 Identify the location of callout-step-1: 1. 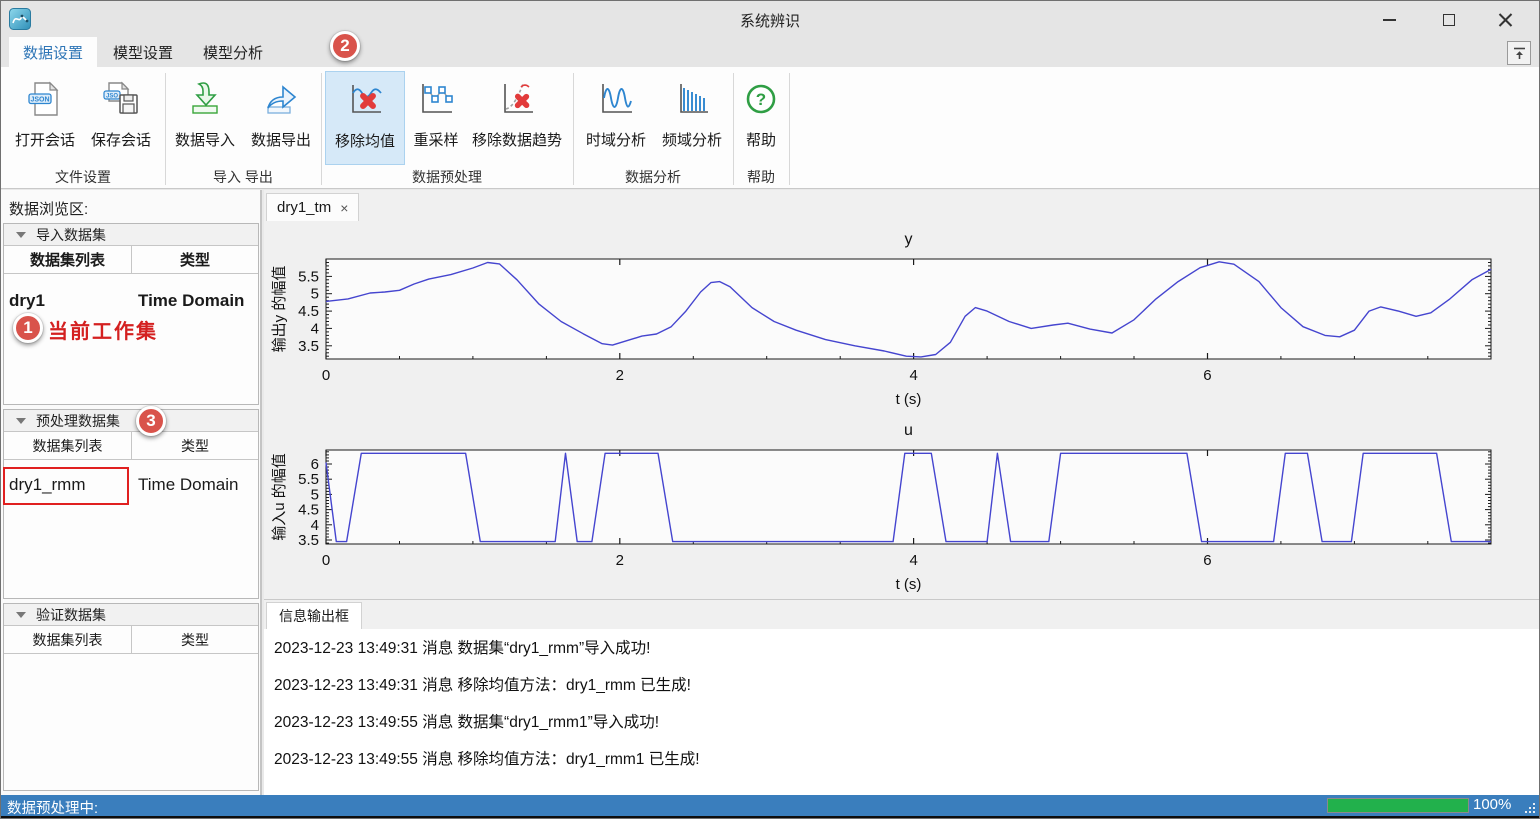
(28, 328).